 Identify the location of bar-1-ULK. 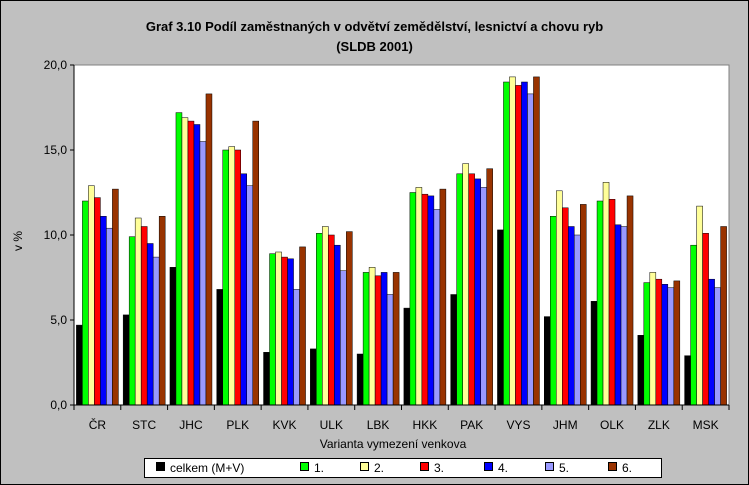
(313, 377).